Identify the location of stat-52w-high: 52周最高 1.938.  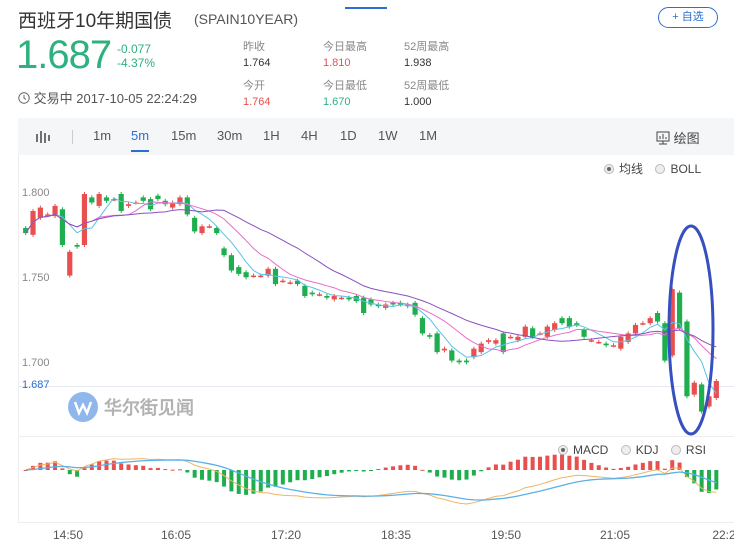
(426, 53).